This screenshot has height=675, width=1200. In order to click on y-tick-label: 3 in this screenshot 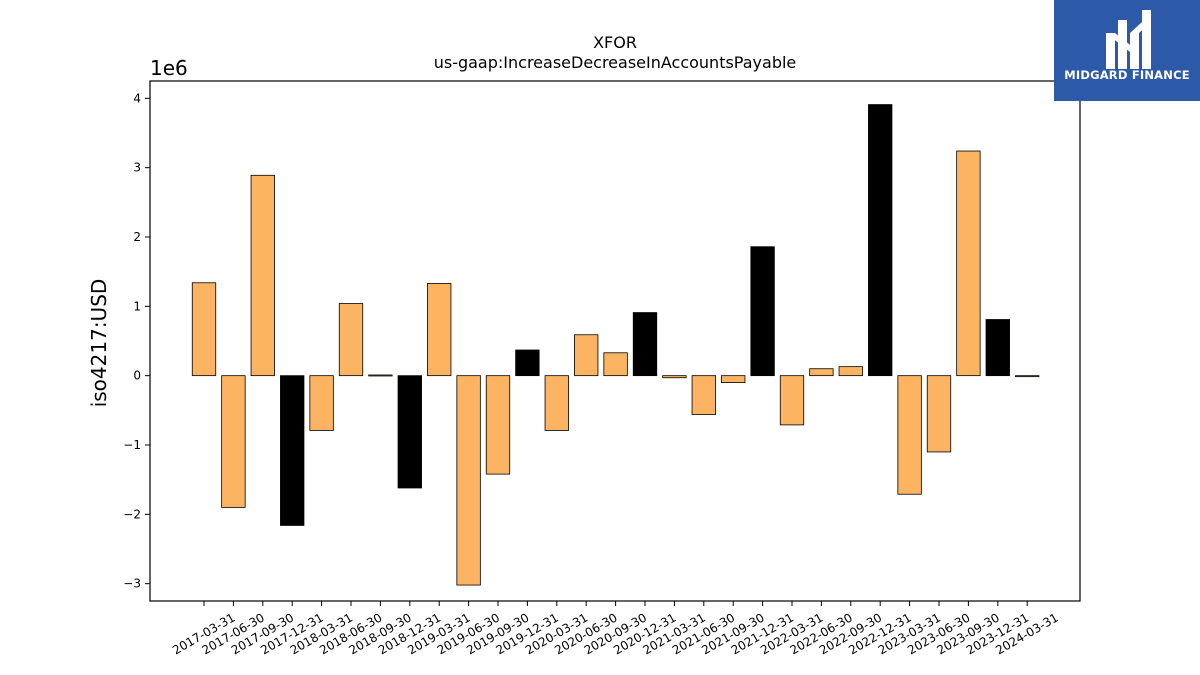, I will do `click(137, 168)`.